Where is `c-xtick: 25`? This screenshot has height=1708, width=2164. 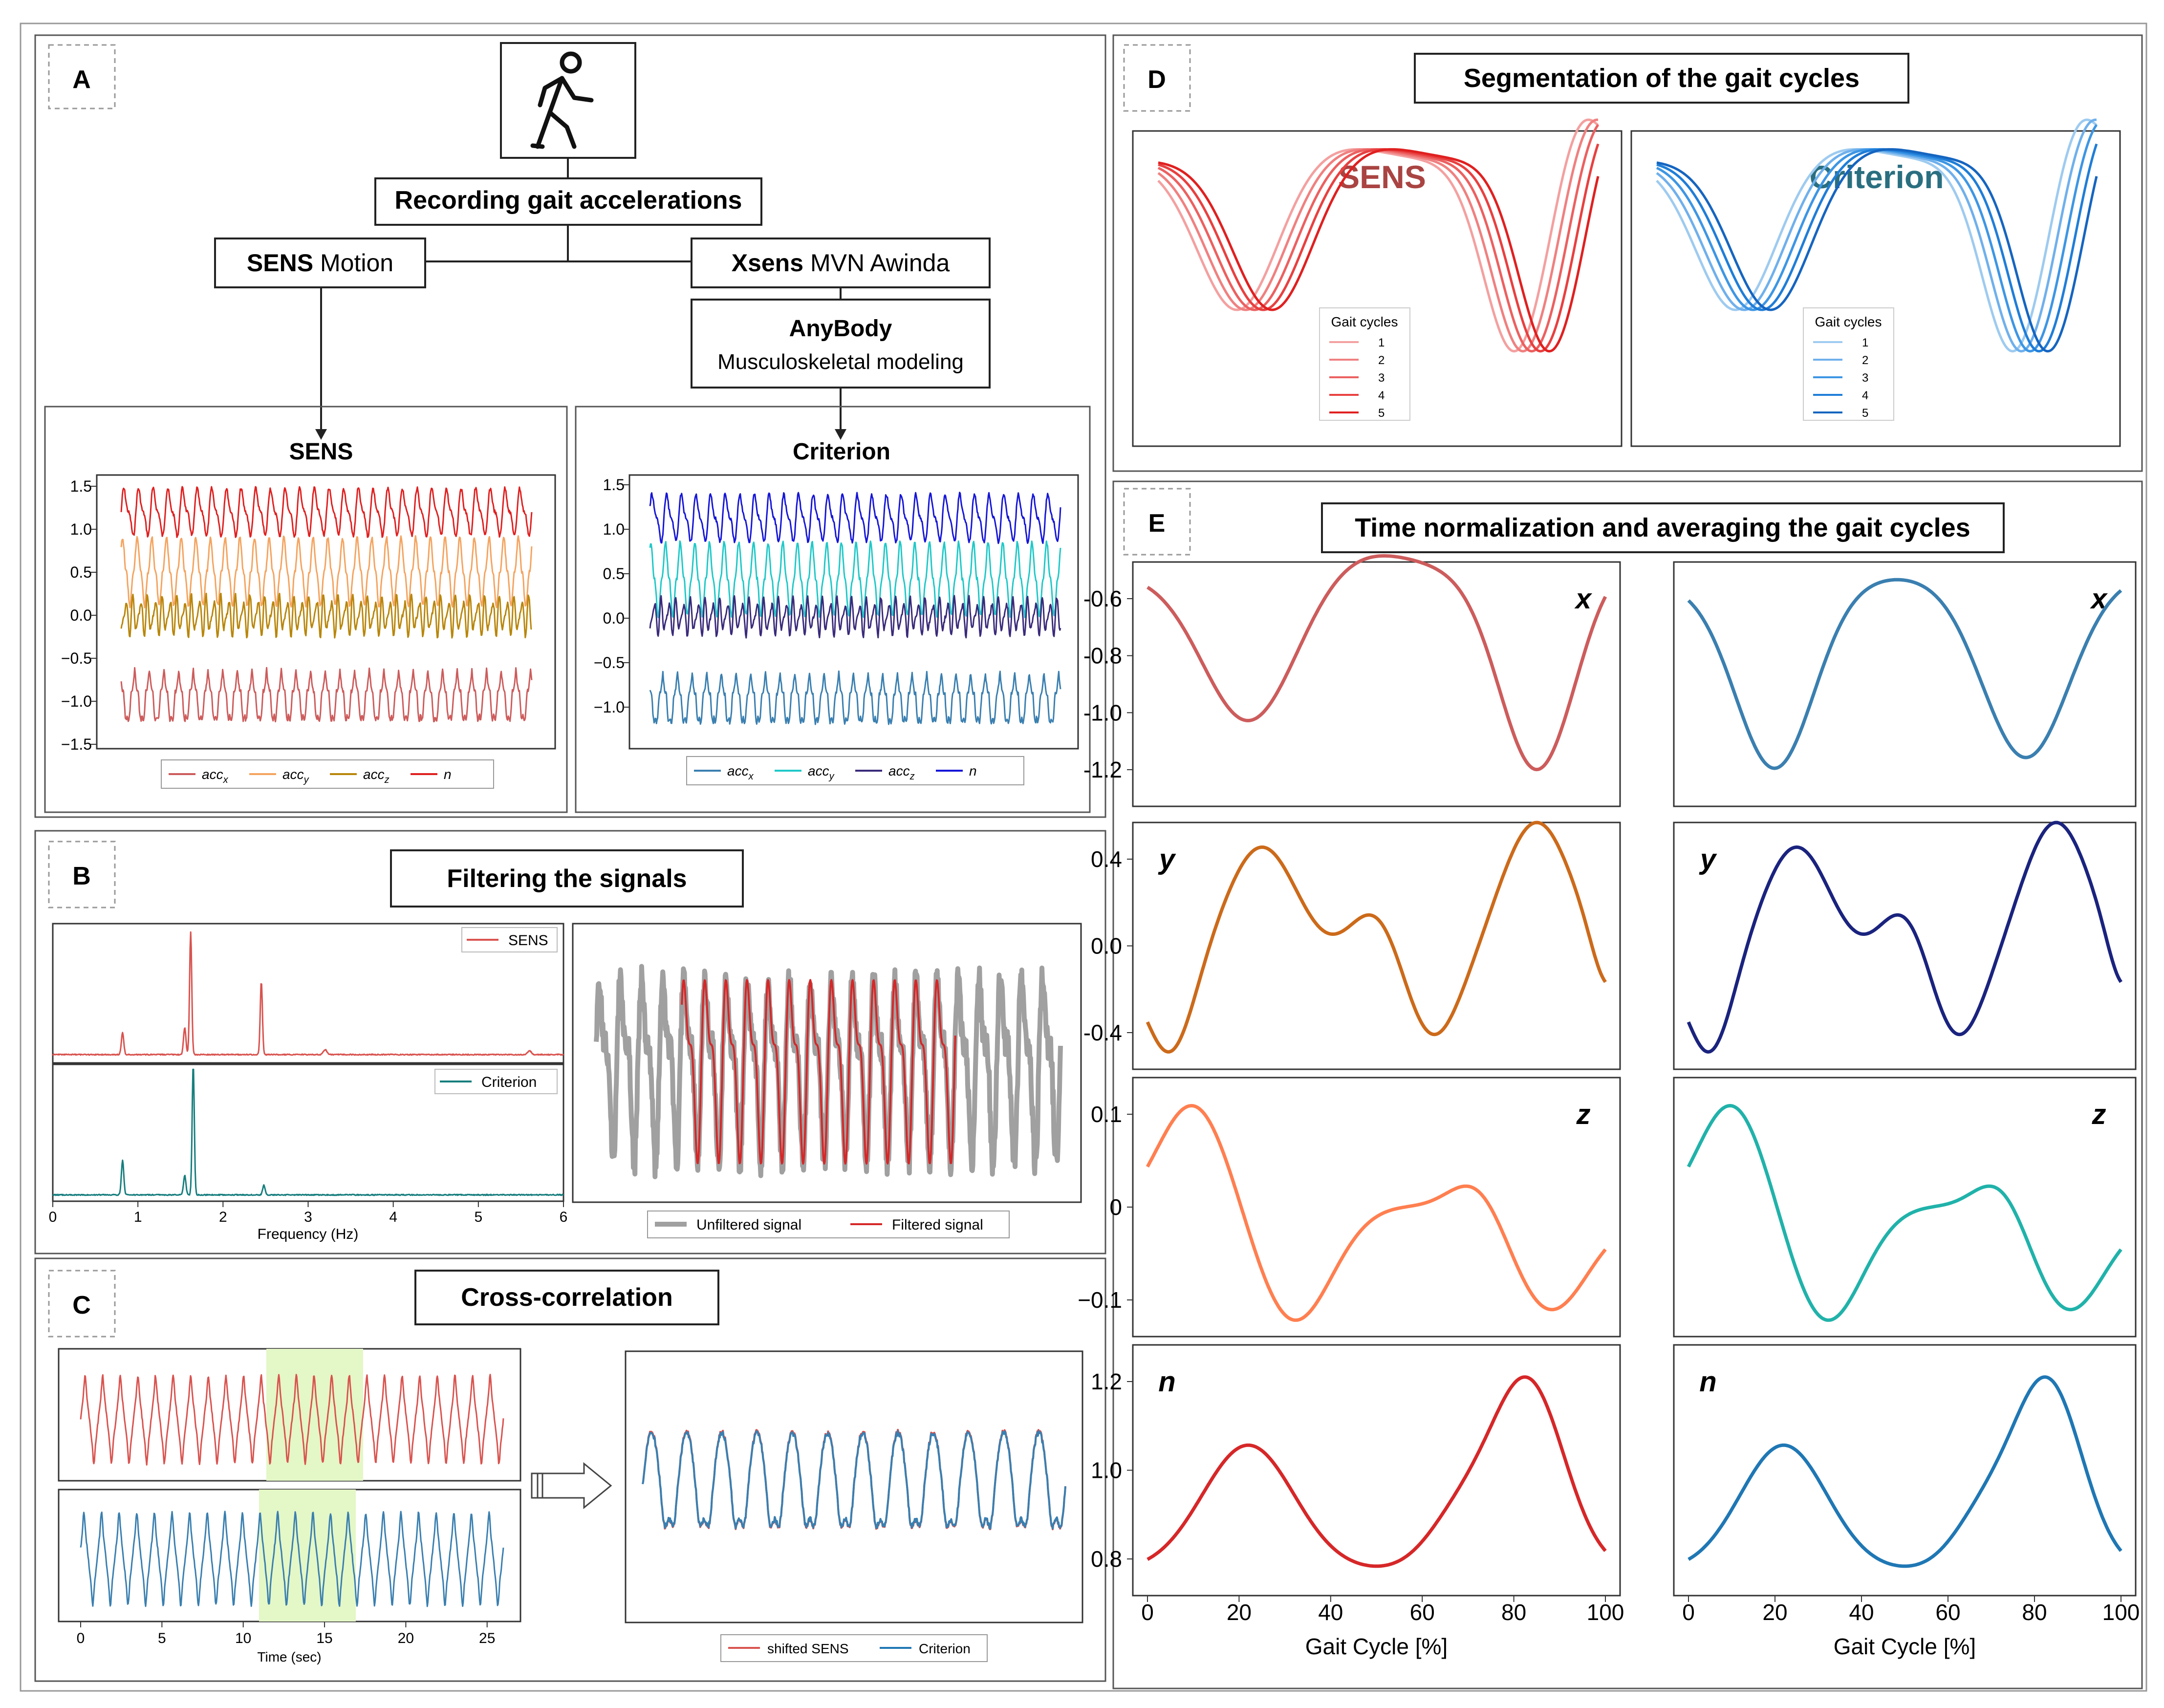
c-xtick: 25 is located at coordinates (487, 1638).